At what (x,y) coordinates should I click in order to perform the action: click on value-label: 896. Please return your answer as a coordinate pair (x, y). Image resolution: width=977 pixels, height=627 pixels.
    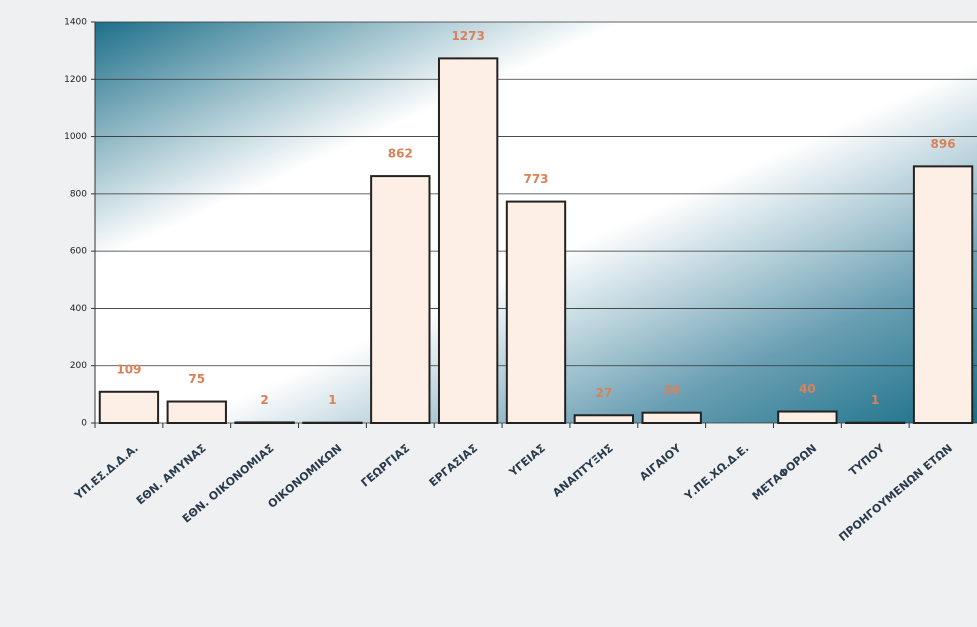
    Looking at the image, I should click on (943, 144).